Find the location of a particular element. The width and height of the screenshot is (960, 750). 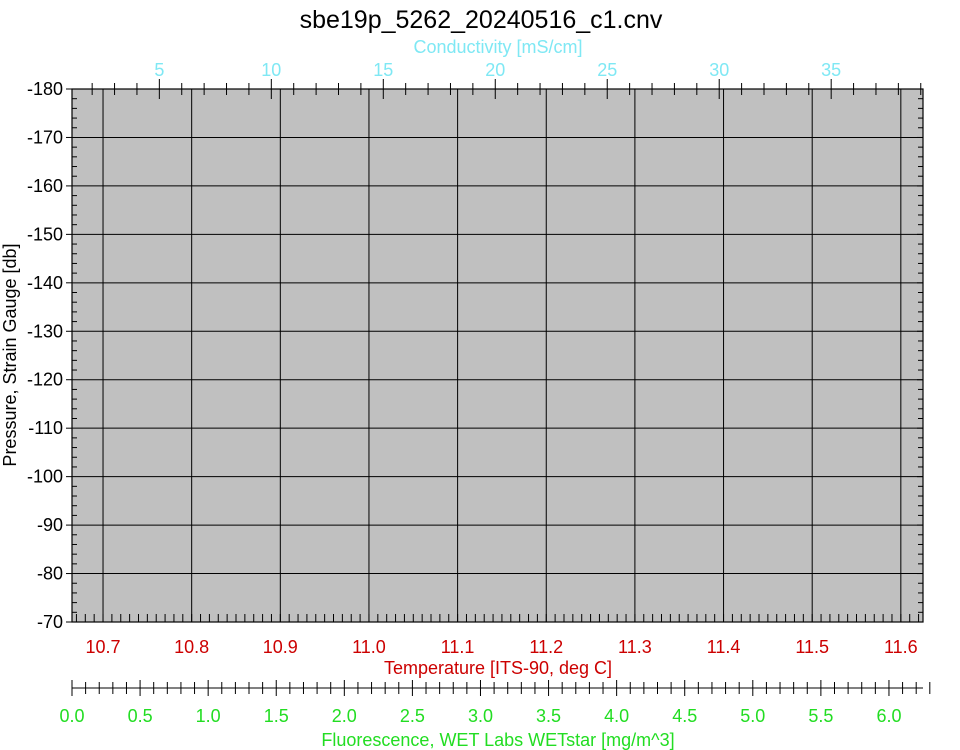

pressure-tick-label: -120 is located at coordinates (45, 380).